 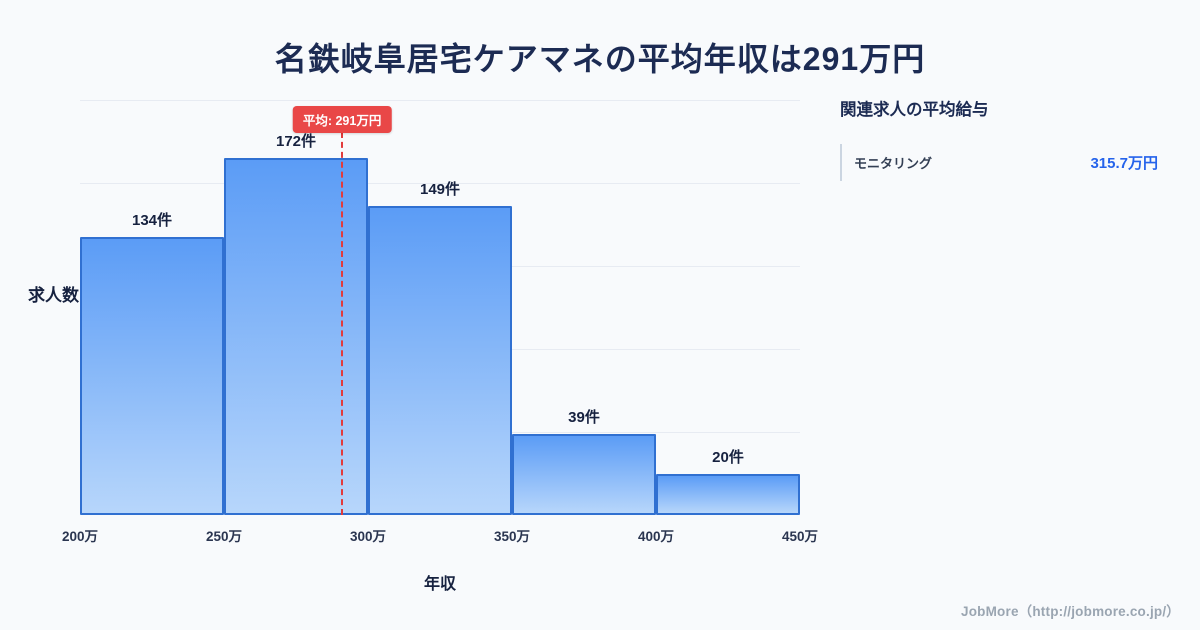 What do you see at coordinates (342, 323) in the screenshot?
I see `average-line` at bounding box center [342, 323].